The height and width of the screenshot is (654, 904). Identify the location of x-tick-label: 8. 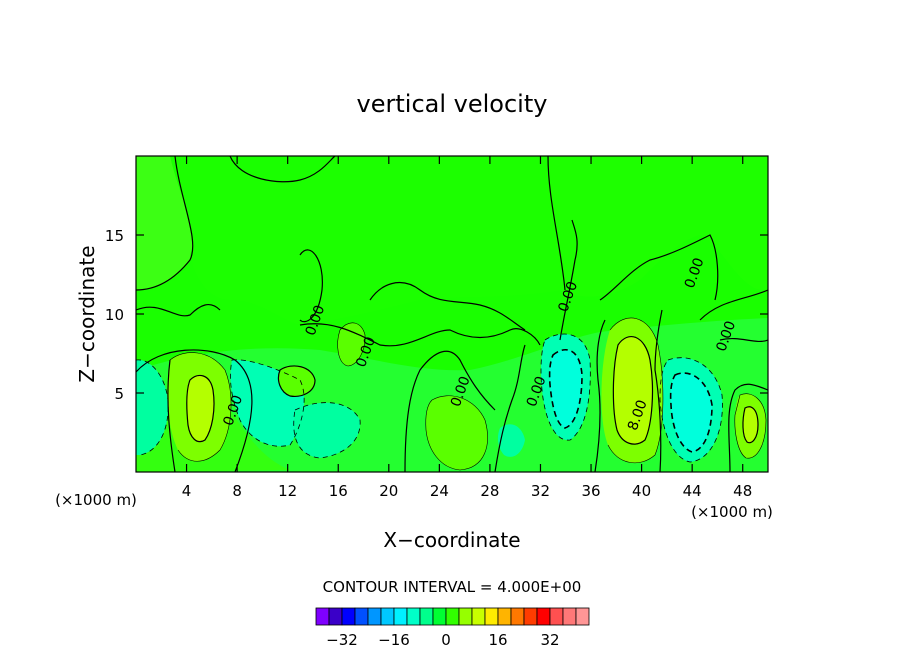
(237, 491).